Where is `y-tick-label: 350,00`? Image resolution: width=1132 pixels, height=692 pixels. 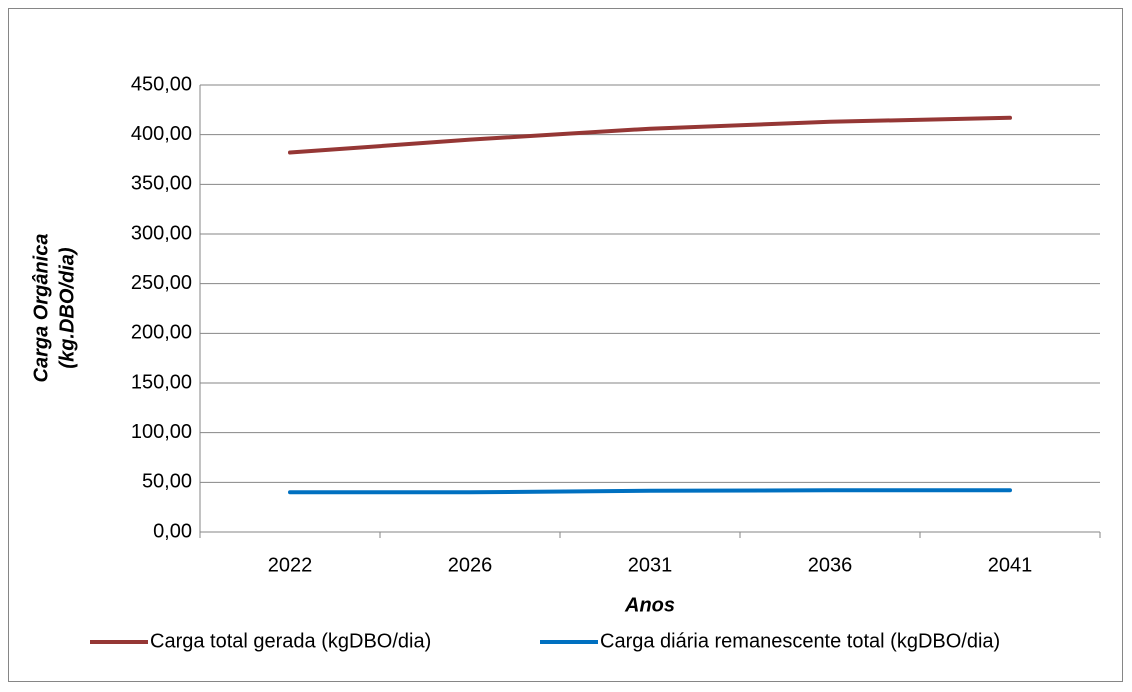 y-tick-label: 350,00 is located at coordinates (161, 184).